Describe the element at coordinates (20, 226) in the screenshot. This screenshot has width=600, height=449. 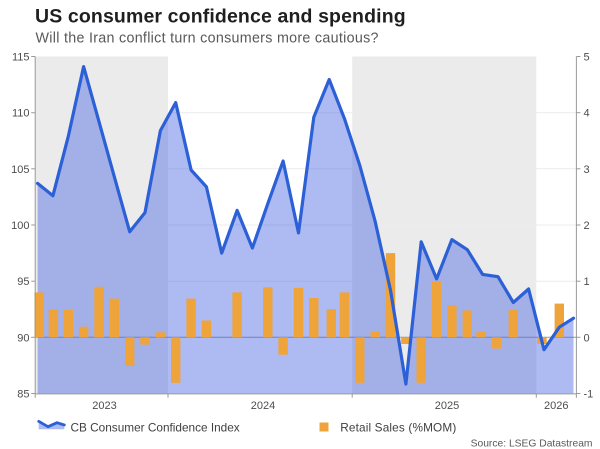
I see `svg-text: 100` at that location.